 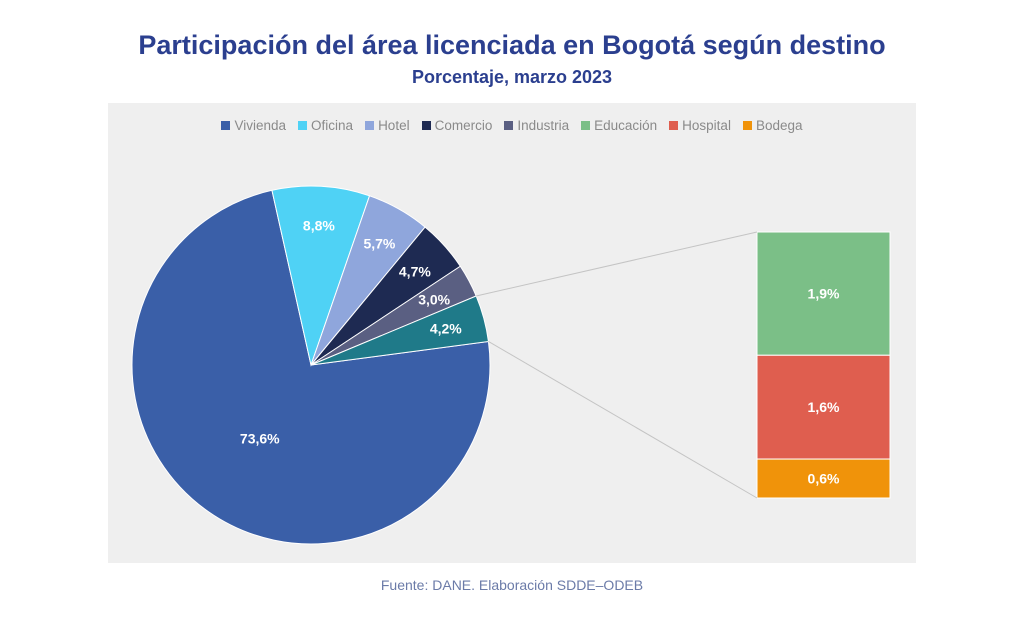 I want to click on pie-data-label: 8,8%, so click(x=319, y=226).